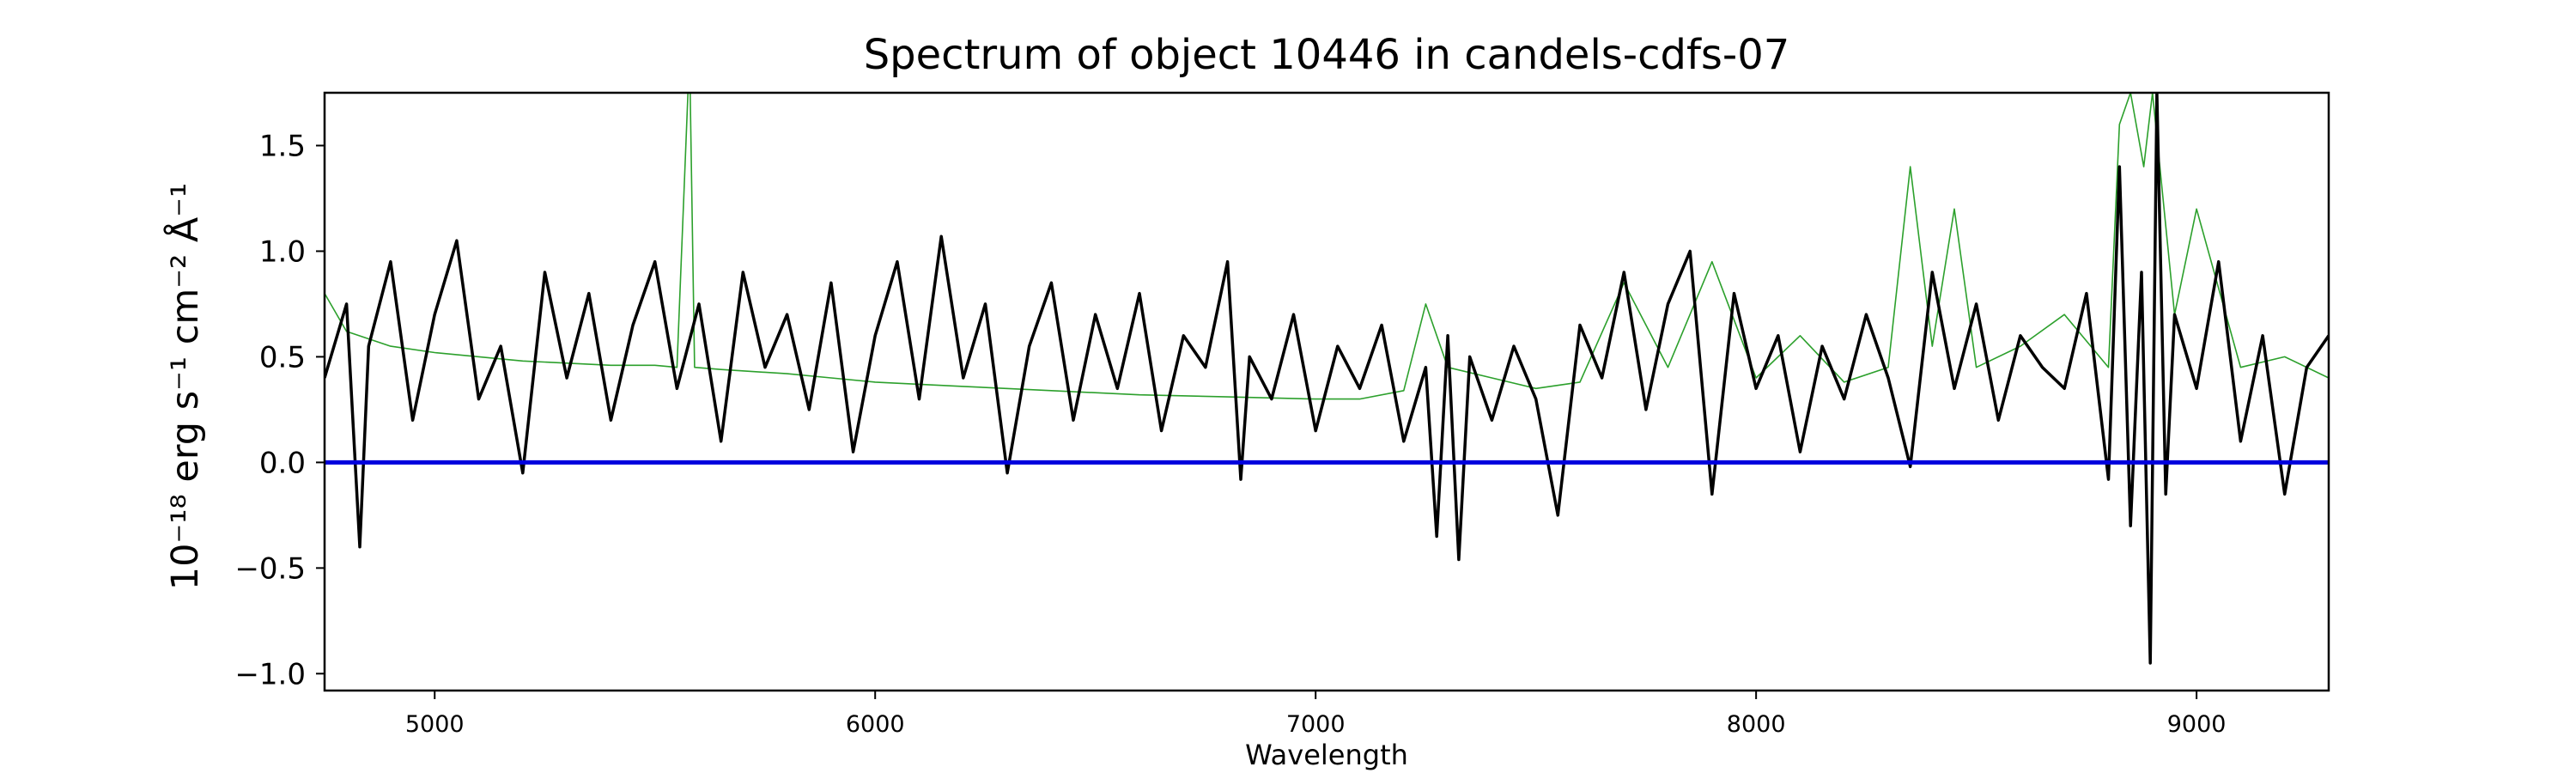  Describe the element at coordinates (270, 568) in the screenshot. I see `y-tick-label: −0.5` at that location.